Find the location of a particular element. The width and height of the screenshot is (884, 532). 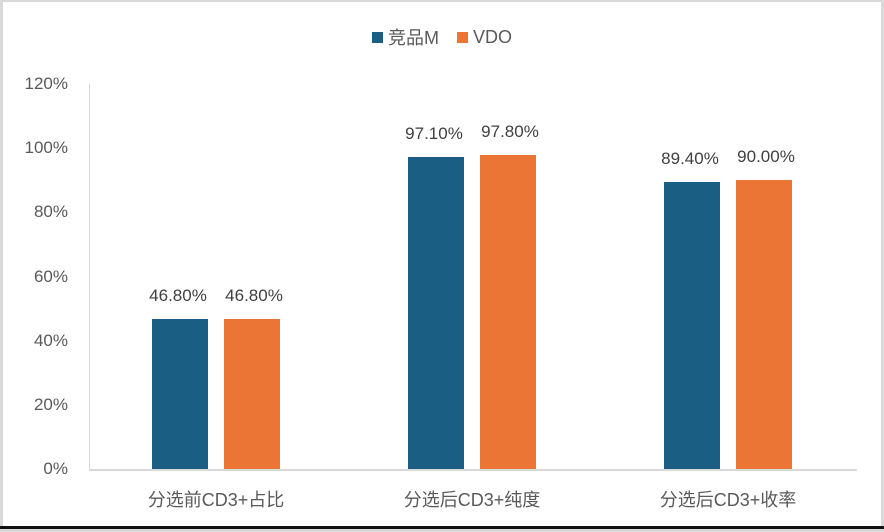

bottom-border is located at coordinates (442, 527).